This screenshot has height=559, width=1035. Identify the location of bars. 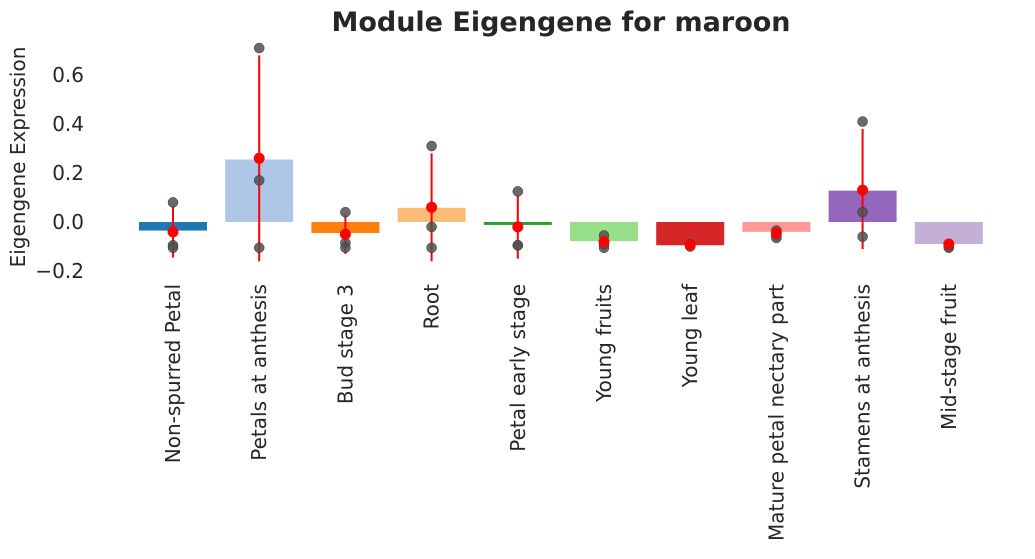
(561, 202).